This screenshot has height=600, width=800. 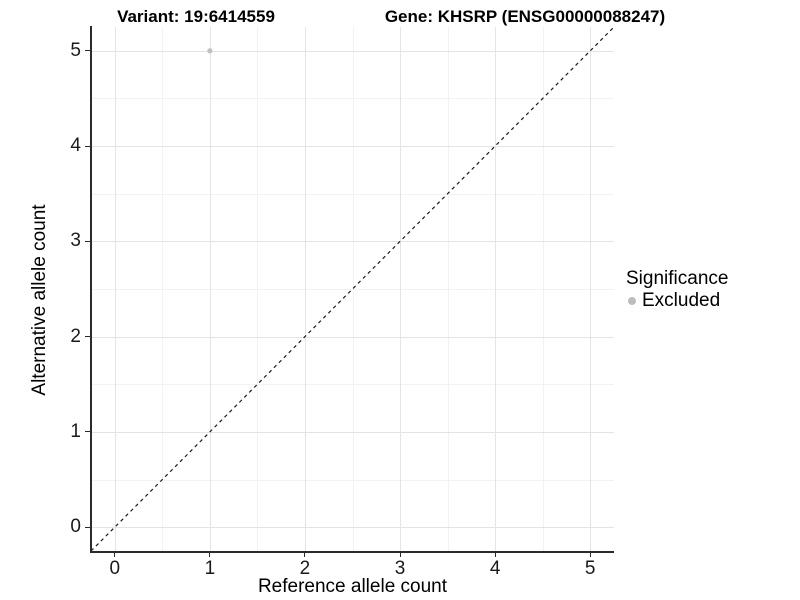 I want to click on x-tick-label: 0, so click(x=115, y=568).